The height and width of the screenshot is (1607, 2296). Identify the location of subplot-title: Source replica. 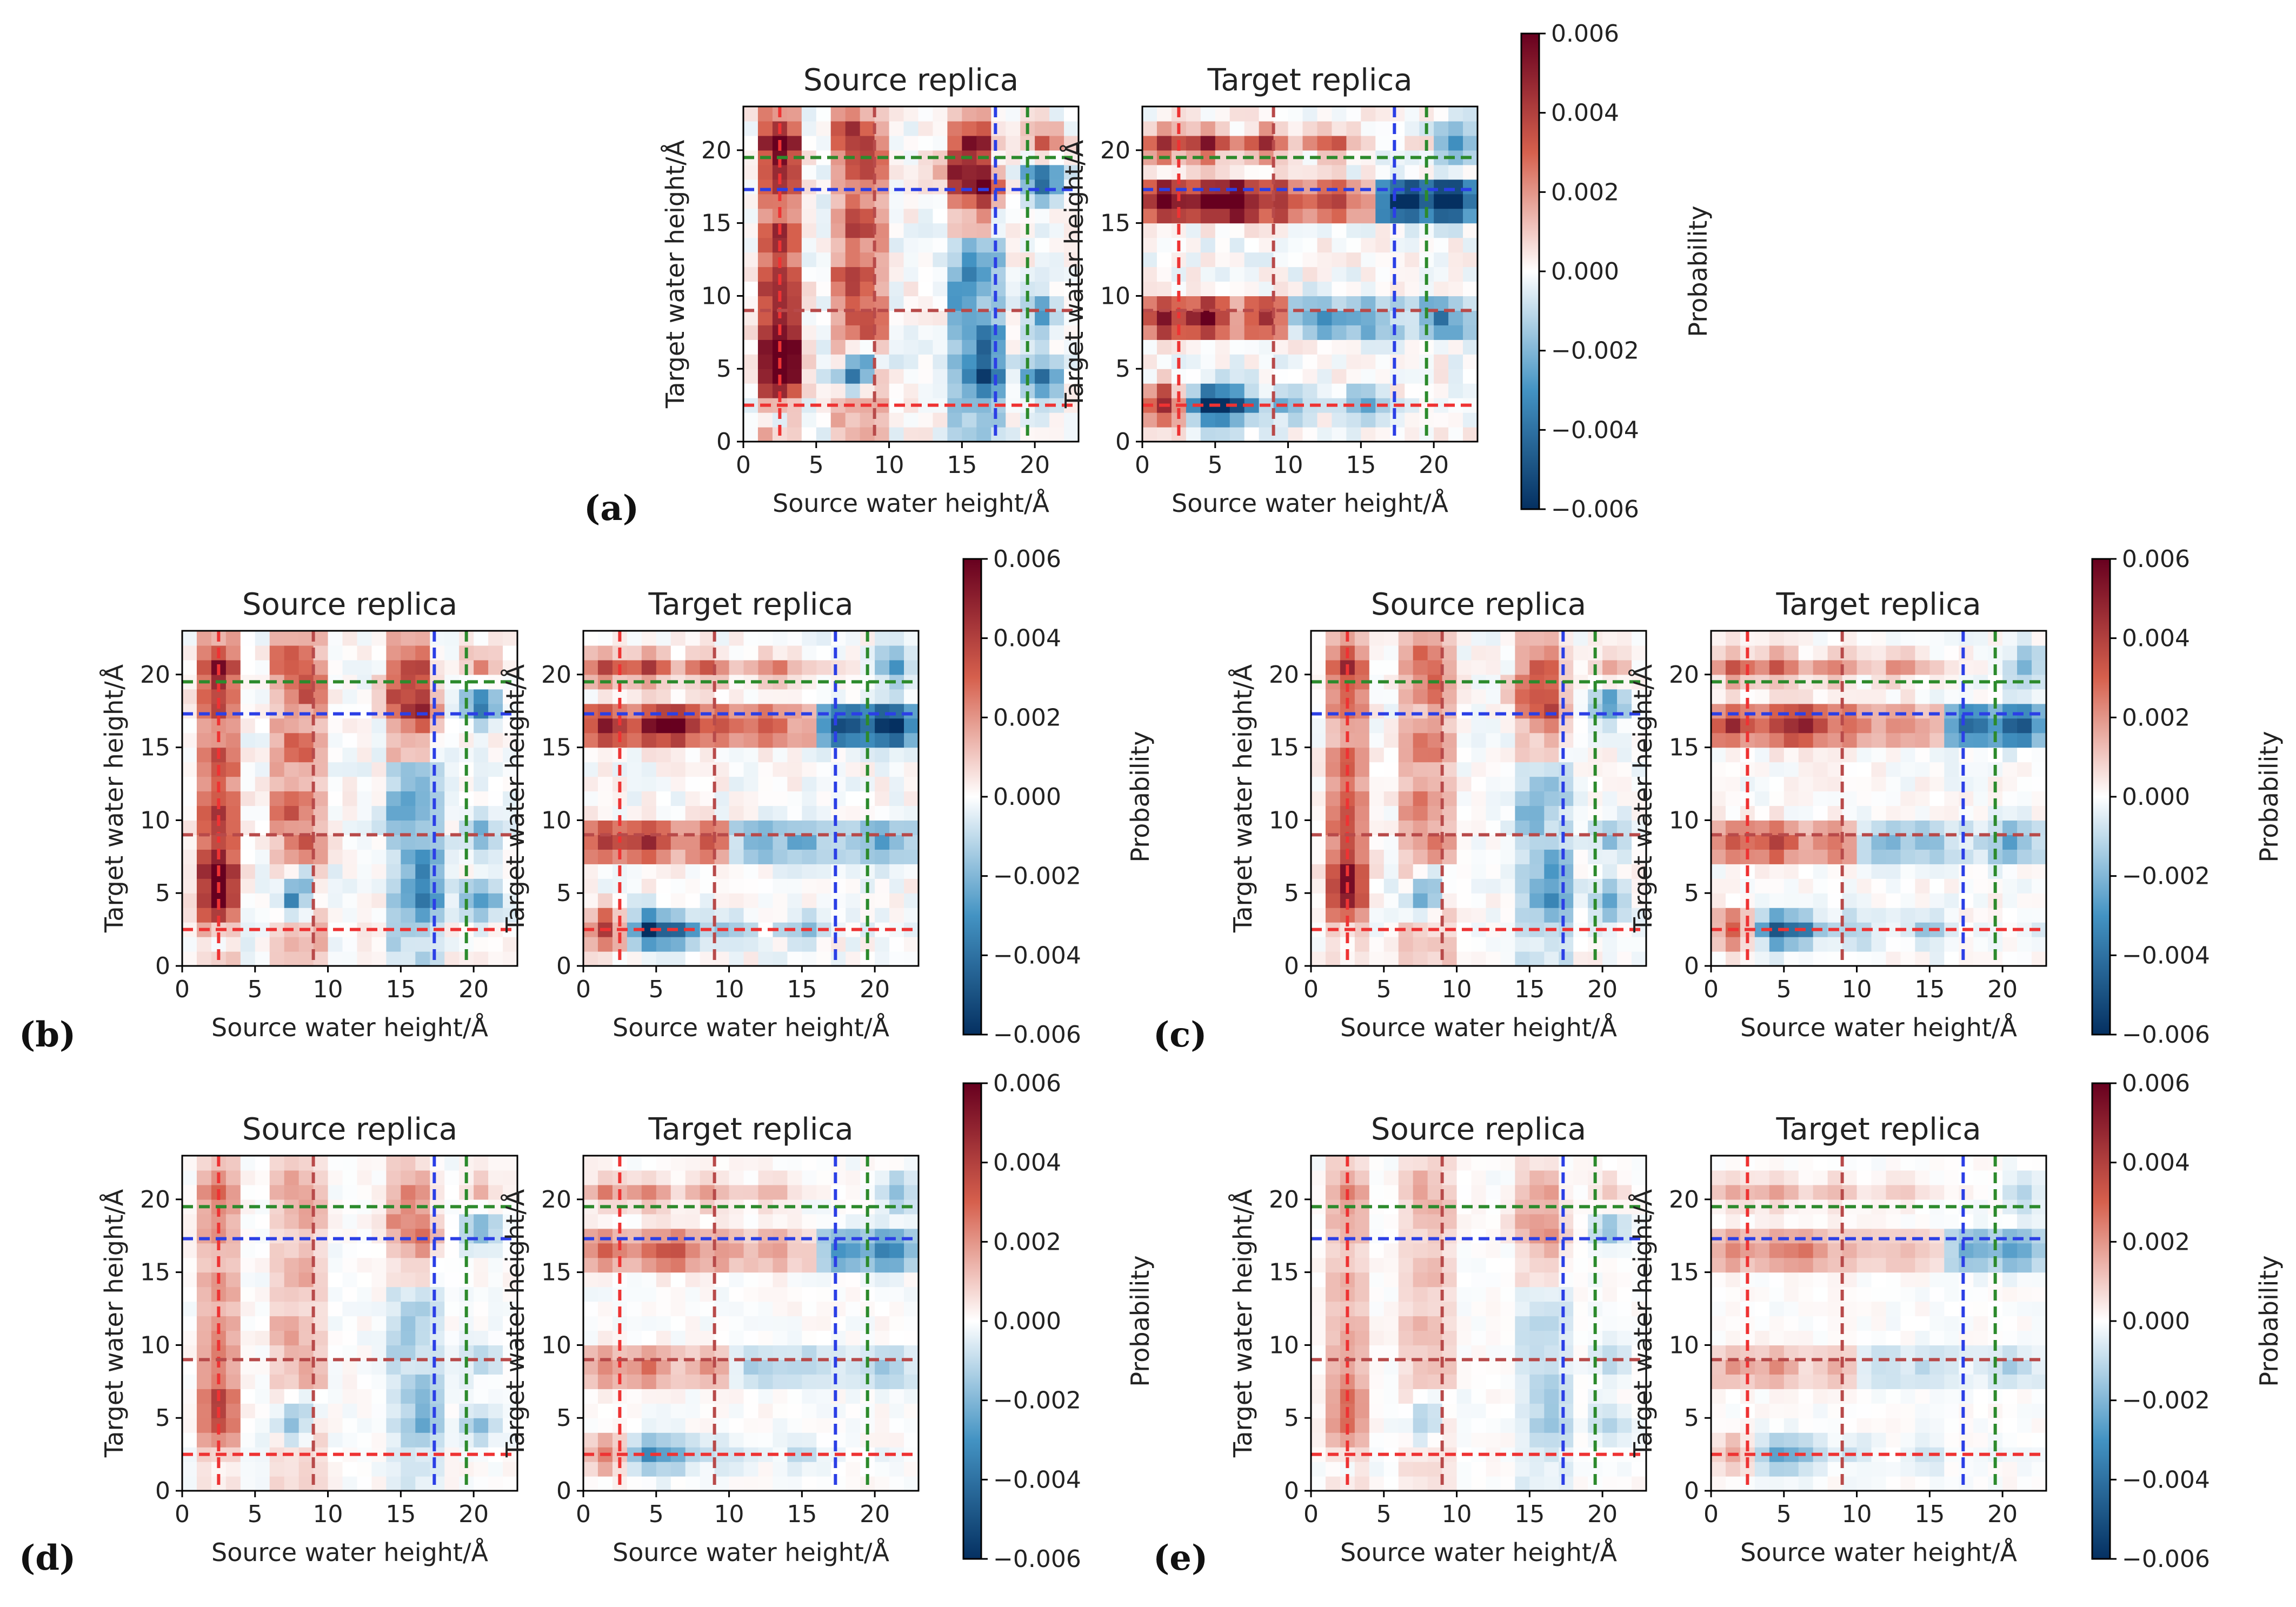
(349, 1130).